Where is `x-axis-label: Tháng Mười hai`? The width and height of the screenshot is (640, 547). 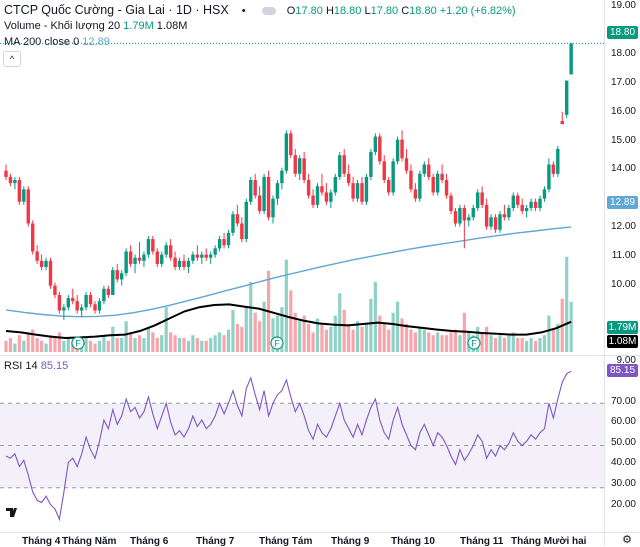 x-axis-label: Tháng Mười hai is located at coordinates (549, 541).